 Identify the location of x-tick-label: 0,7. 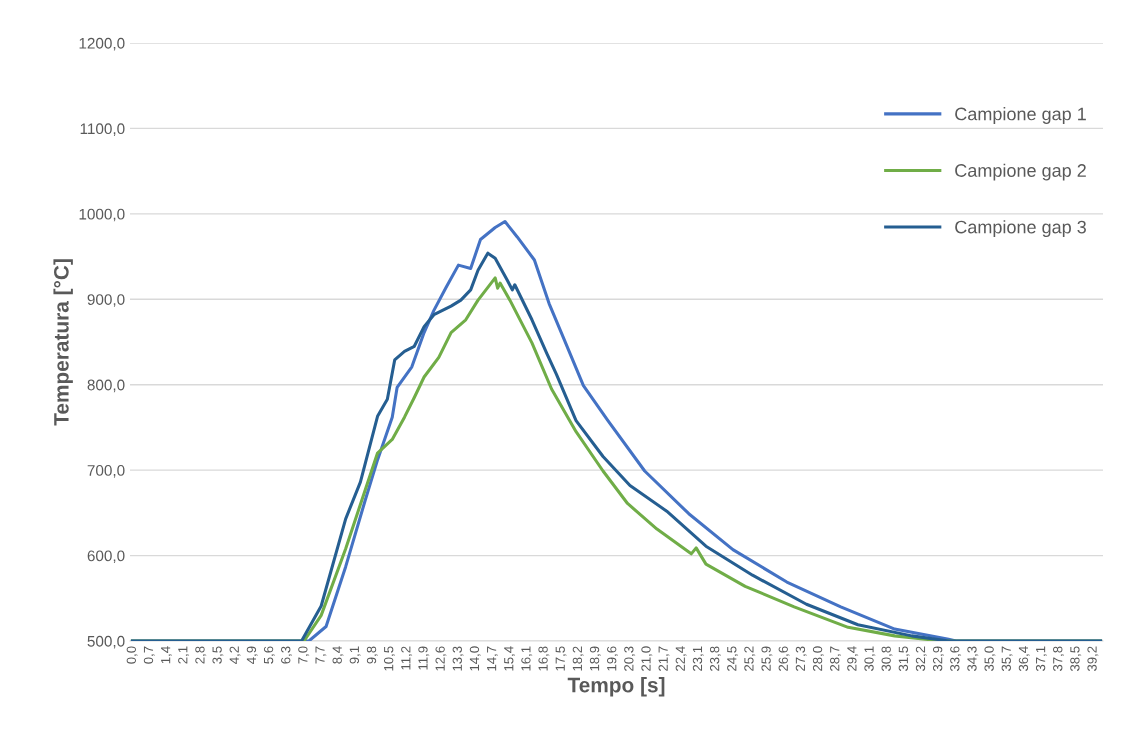
(149, 655).